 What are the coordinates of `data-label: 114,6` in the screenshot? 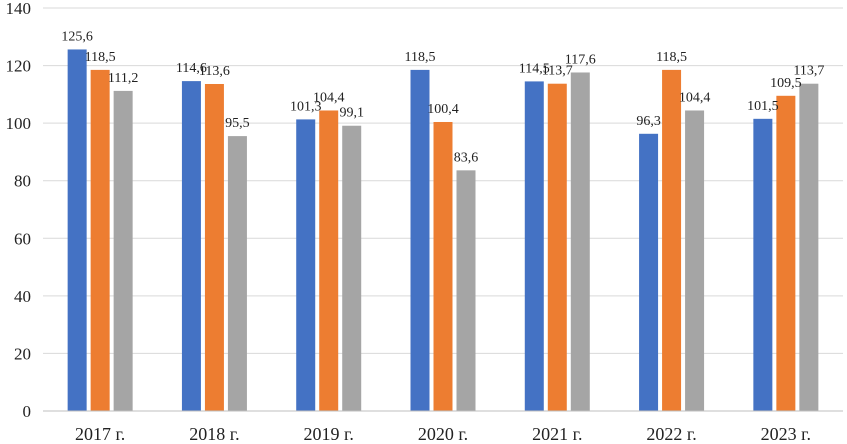 It's located at (191, 68).